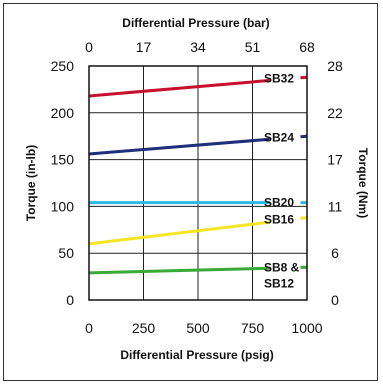  Describe the element at coordinates (335, 183) in the screenshot. I see `right-axis-ticks: 0 6 11 17 22 28` at that location.